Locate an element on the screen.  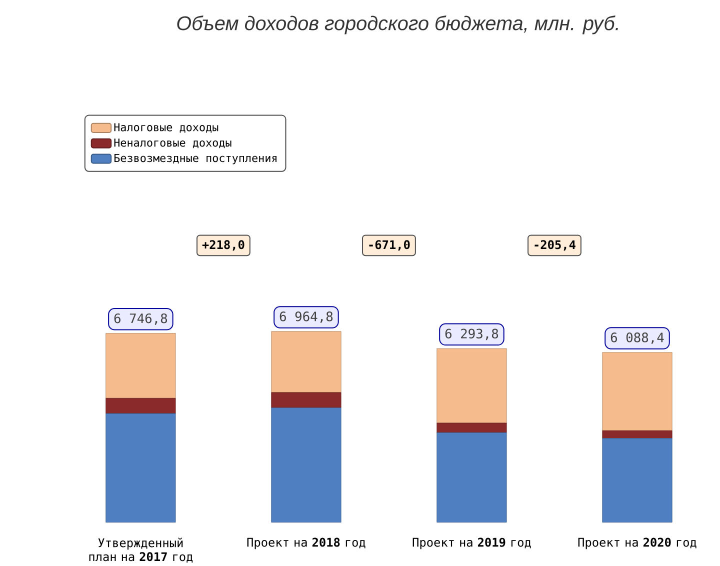
x-tick-label: Проект на 2018 год is located at coordinates (306, 544).